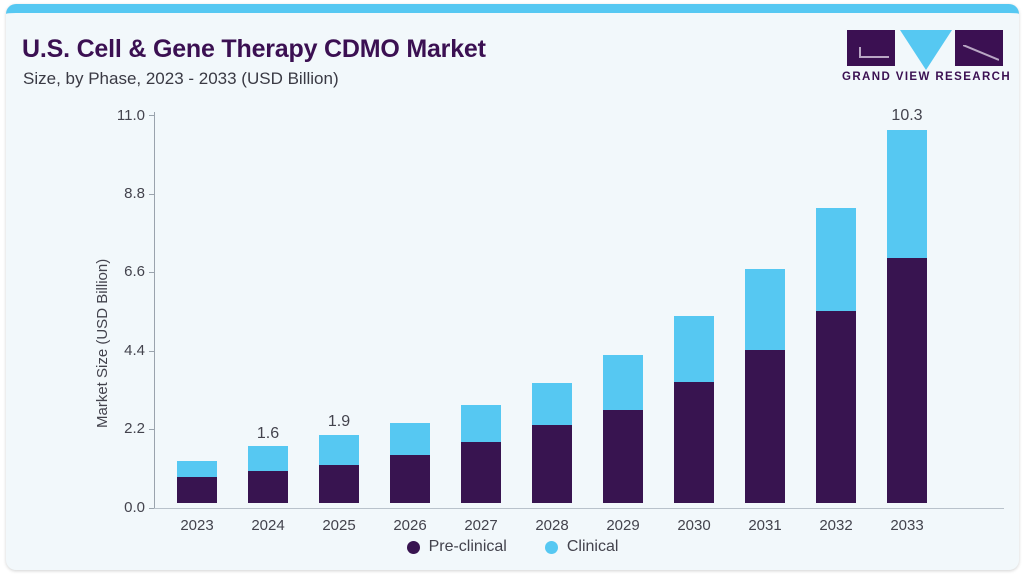 The width and height of the screenshot is (1025, 576). What do you see at coordinates (339, 421) in the screenshot?
I see `bar-value-label-2025: 1.9` at bounding box center [339, 421].